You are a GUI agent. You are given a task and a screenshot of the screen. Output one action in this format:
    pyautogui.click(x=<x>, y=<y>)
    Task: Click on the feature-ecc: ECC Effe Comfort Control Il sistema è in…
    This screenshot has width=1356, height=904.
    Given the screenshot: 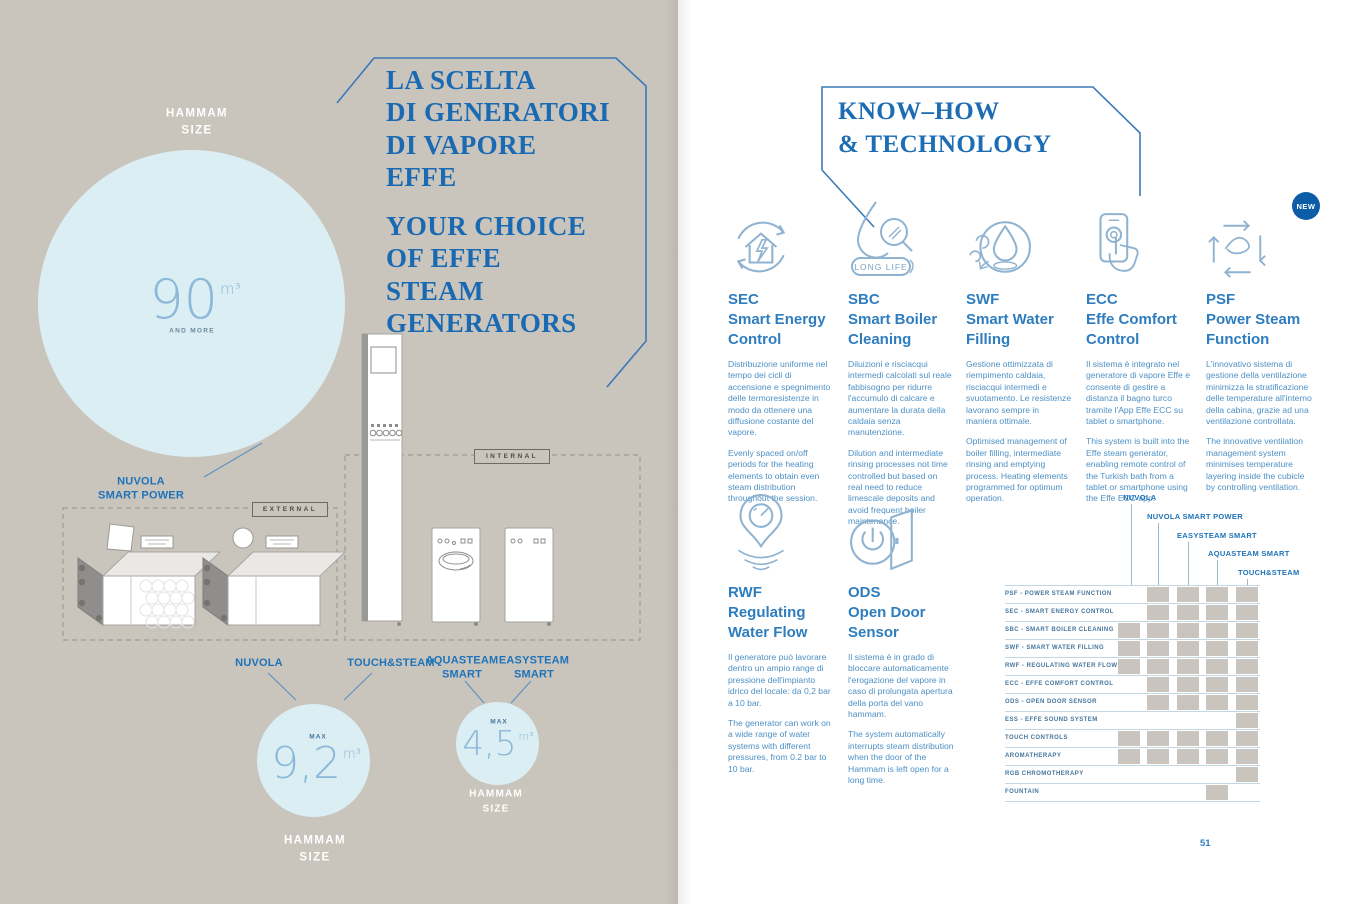 What is the action you would take?
    pyautogui.click(x=1139, y=350)
    